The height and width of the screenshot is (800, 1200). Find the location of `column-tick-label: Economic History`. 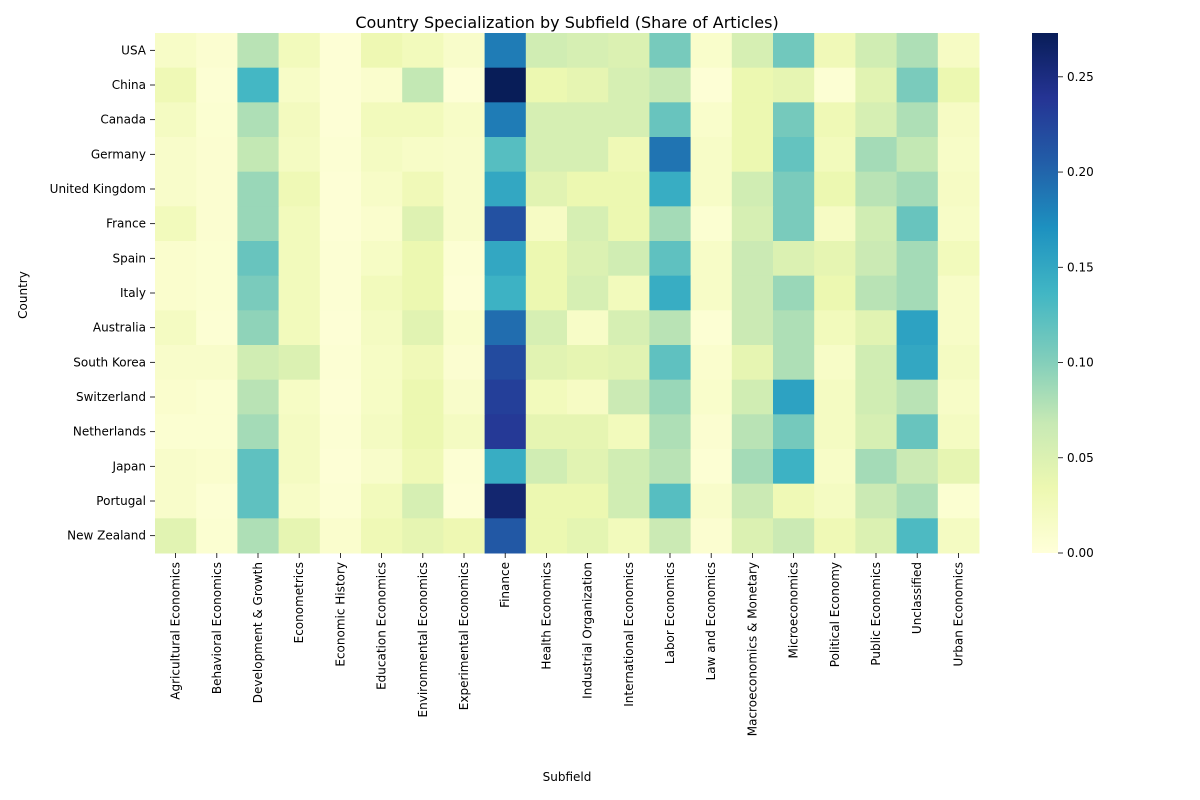

column-tick-label: Economic History is located at coordinates (340, 614).